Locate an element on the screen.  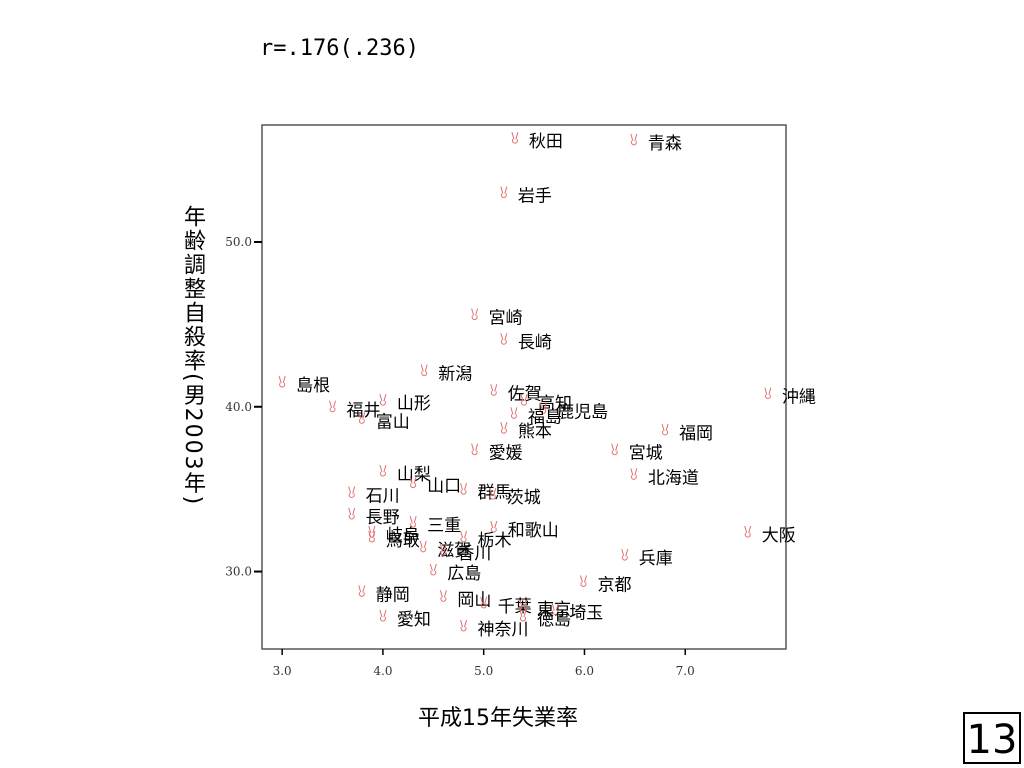
point-label: 千葉 is located at coordinates (515, 607).